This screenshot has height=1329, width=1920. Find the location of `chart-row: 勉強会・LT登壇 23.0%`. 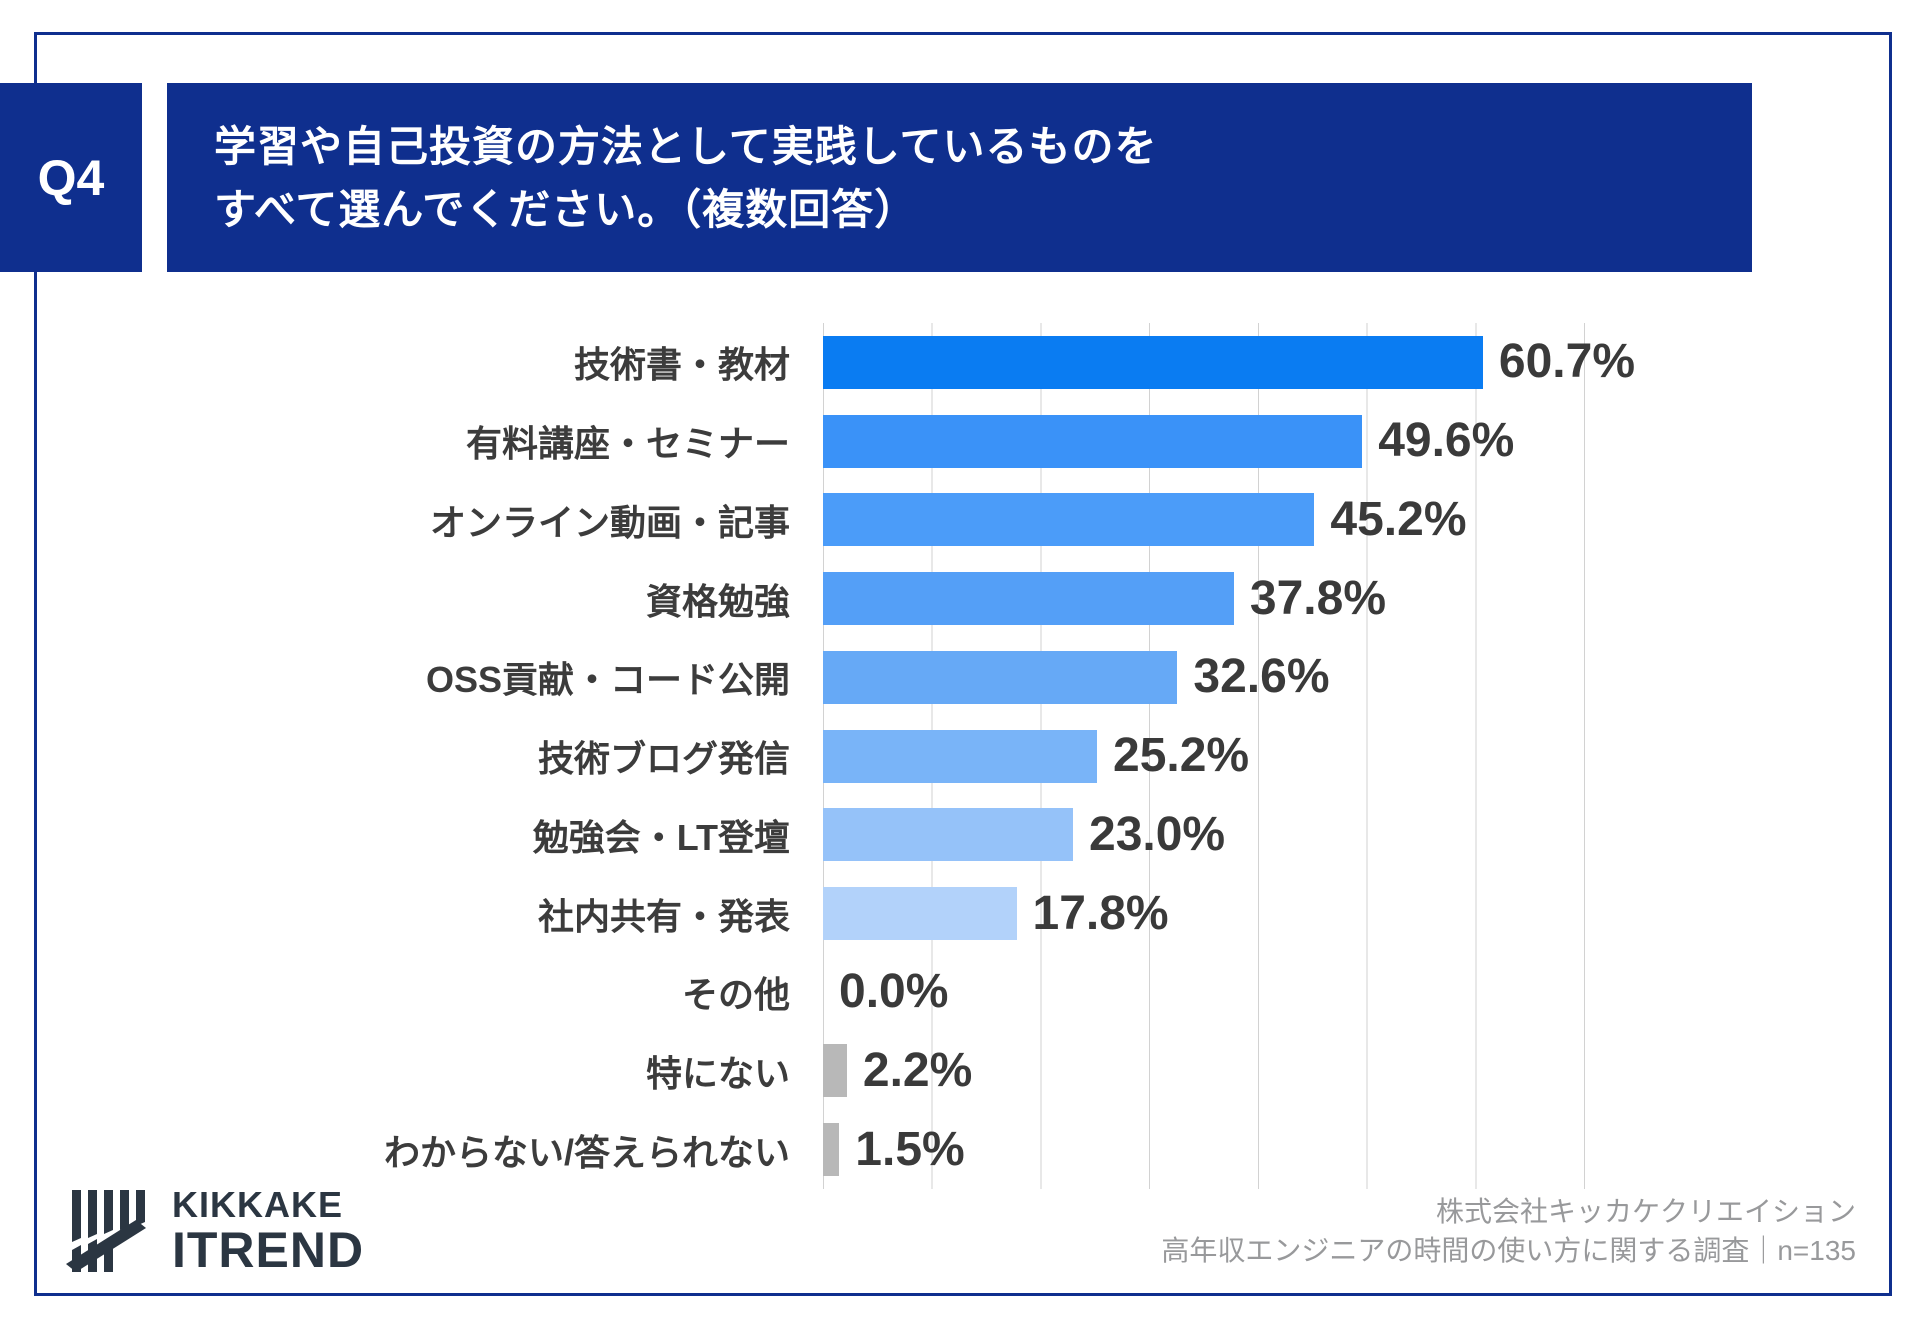

chart-row: 勉強会・LT登壇 23.0% is located at coordinates (960, 834).